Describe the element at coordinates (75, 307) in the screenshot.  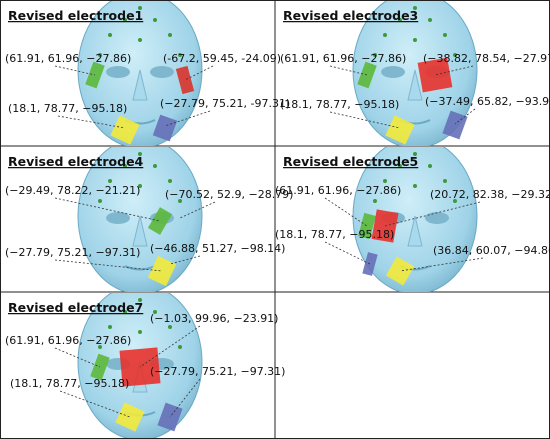
I see `panel-title: Revised electrode7` at that location.